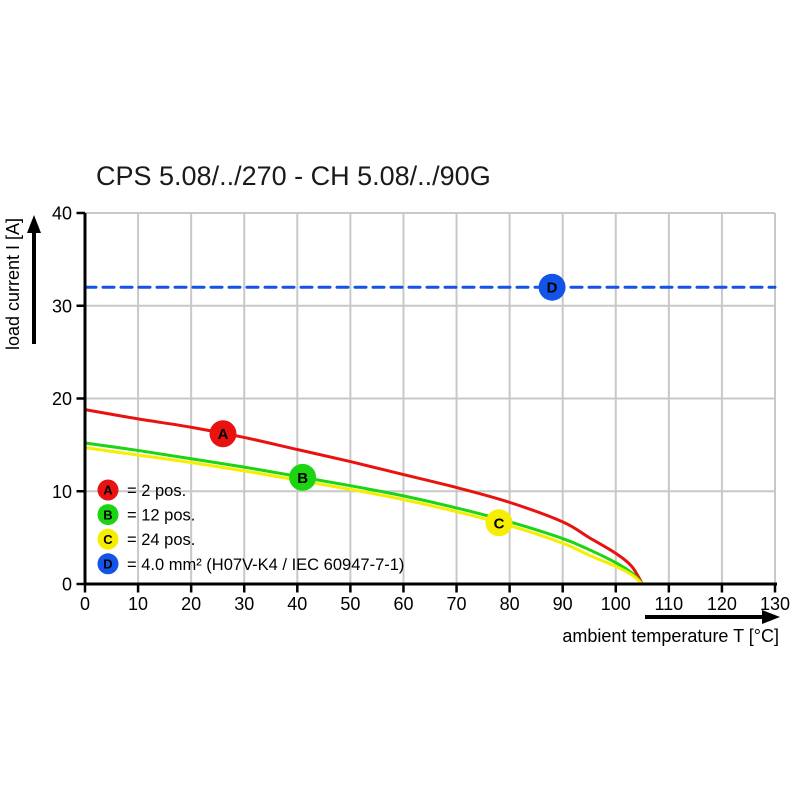  I want to click on y-tick-label: 0, so click(67, 585).